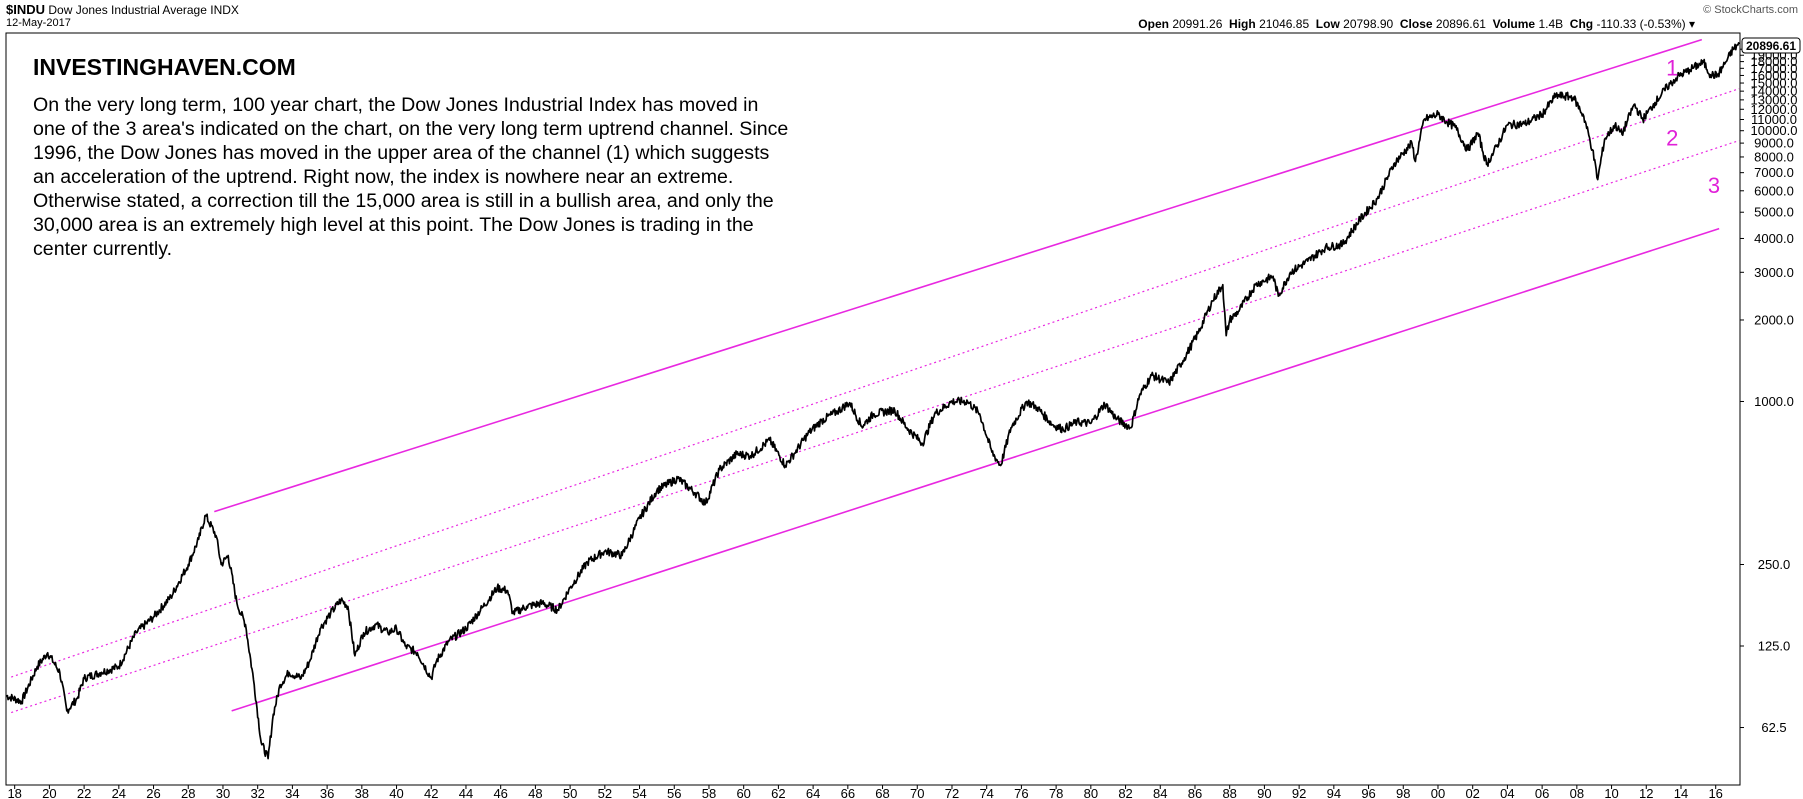  Describe the element at coordinates (1750, 10) in the screenshot. I see `stockcharts-credit: © StockCharts.com` at that location.